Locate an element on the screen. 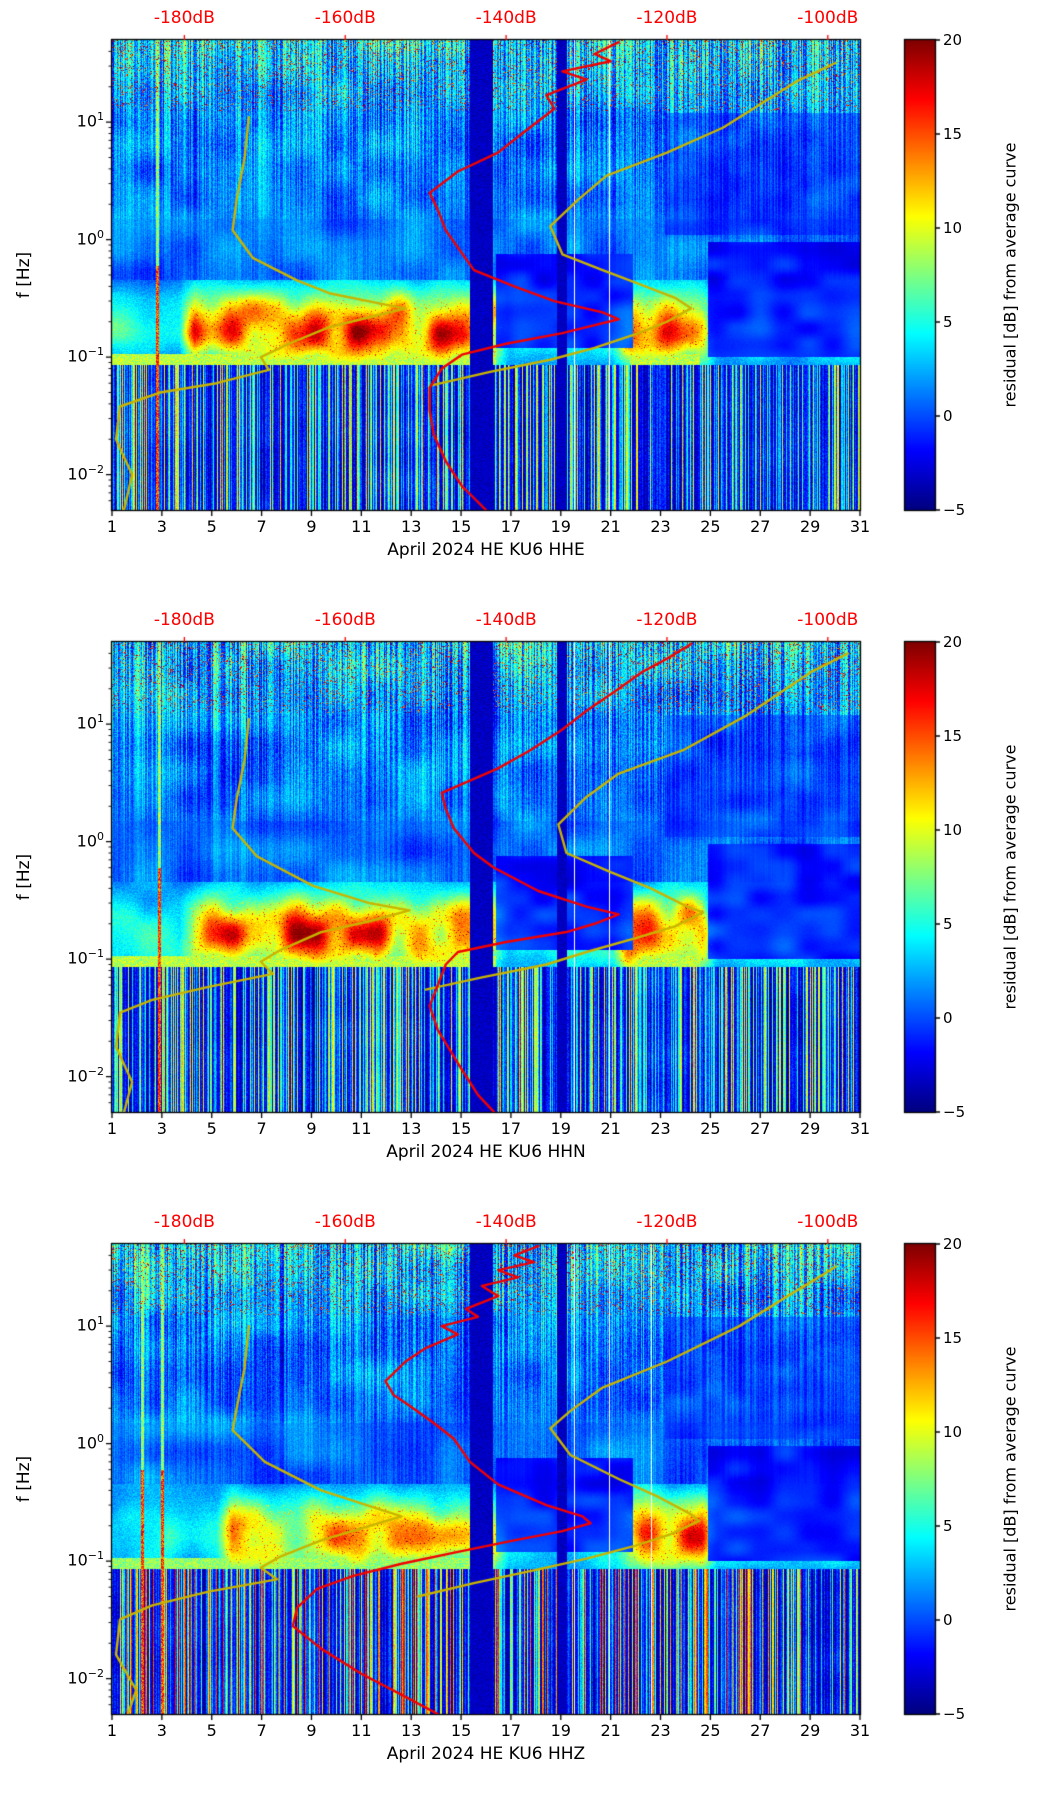 This screenshot has width=1052, height=1806. colorbar-tick-label: 15 is located at coordinates (953, 134).